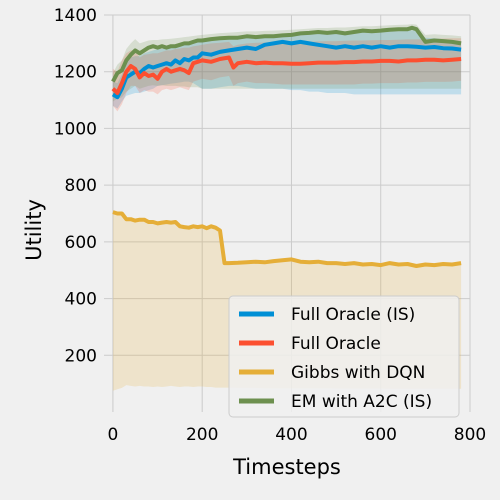 This screenshot has height=500, width=500. What do you see at coordinates (361, 402) in the screenshot?
I see `legend-label-3: EM with A2C (IS)` at bounding box center [361, 402].